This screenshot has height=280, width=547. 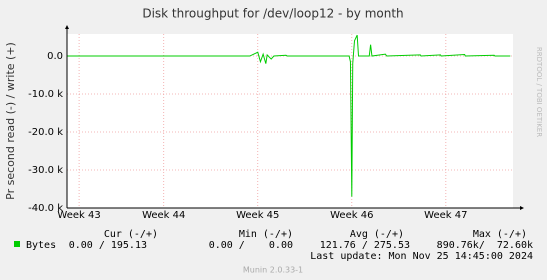 What do you see at coordinates (131, 234) in the screenshot?
I see `legend-header: Cur (-/+)` at bounding box center [131, 234].